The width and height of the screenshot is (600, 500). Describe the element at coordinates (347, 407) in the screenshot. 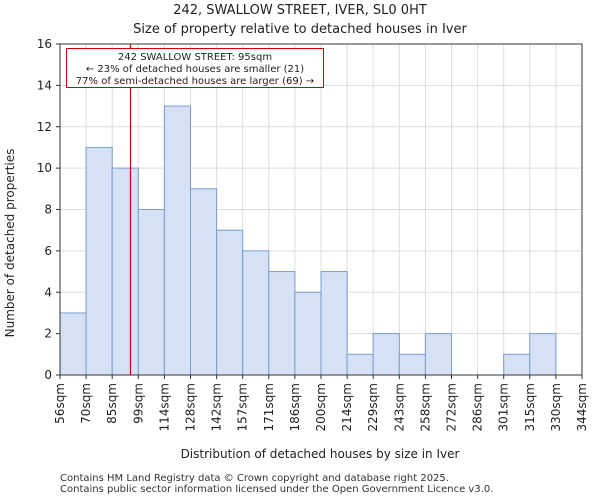

I see `x-tick-label: 214sqm` at that location.